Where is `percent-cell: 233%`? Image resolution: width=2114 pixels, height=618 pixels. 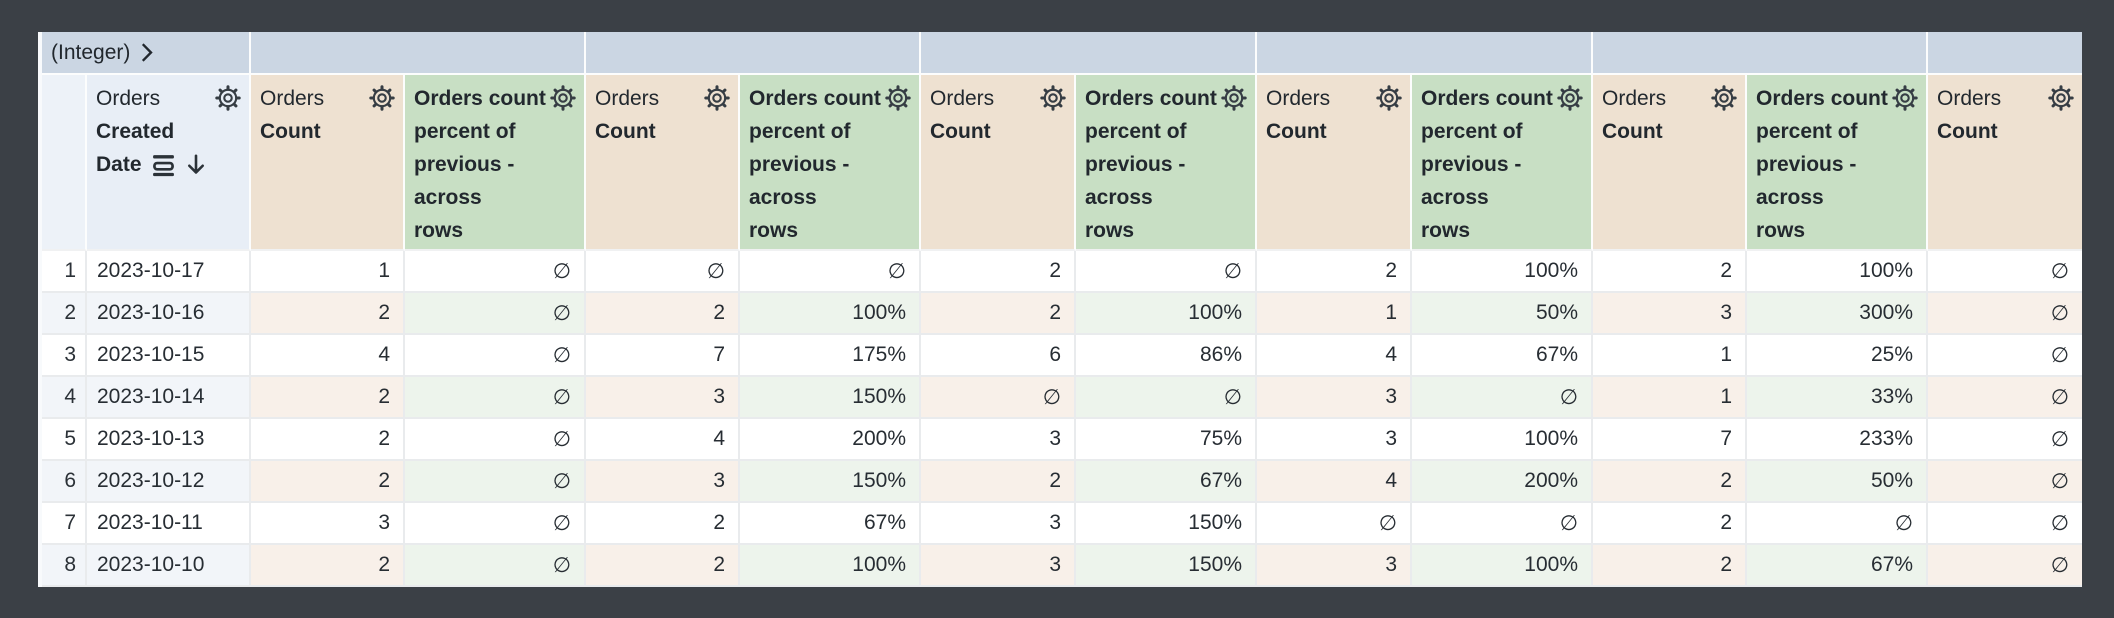
percent-cell: 233% is located at coordinates (1837, 440).